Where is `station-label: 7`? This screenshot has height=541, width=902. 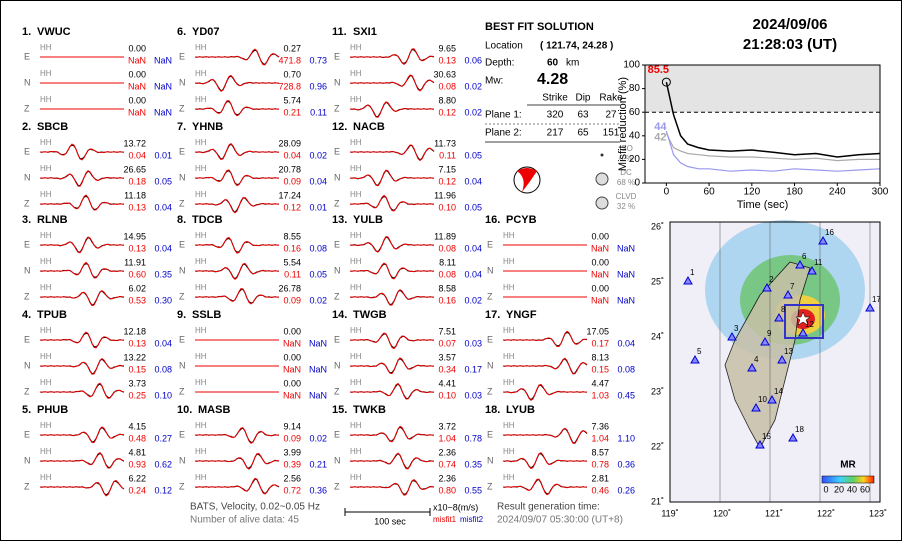 station-label: 7 is located at coordinates (792, 286).